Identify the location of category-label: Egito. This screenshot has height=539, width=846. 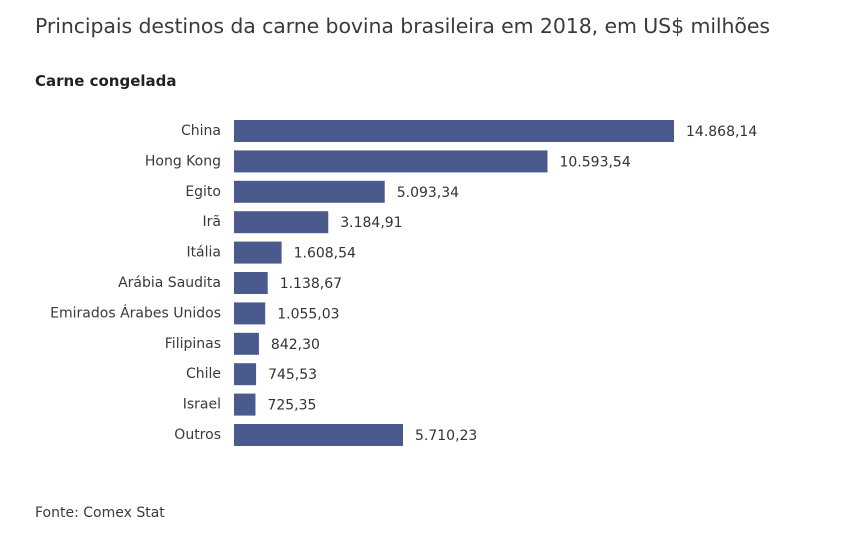
(203, 192).